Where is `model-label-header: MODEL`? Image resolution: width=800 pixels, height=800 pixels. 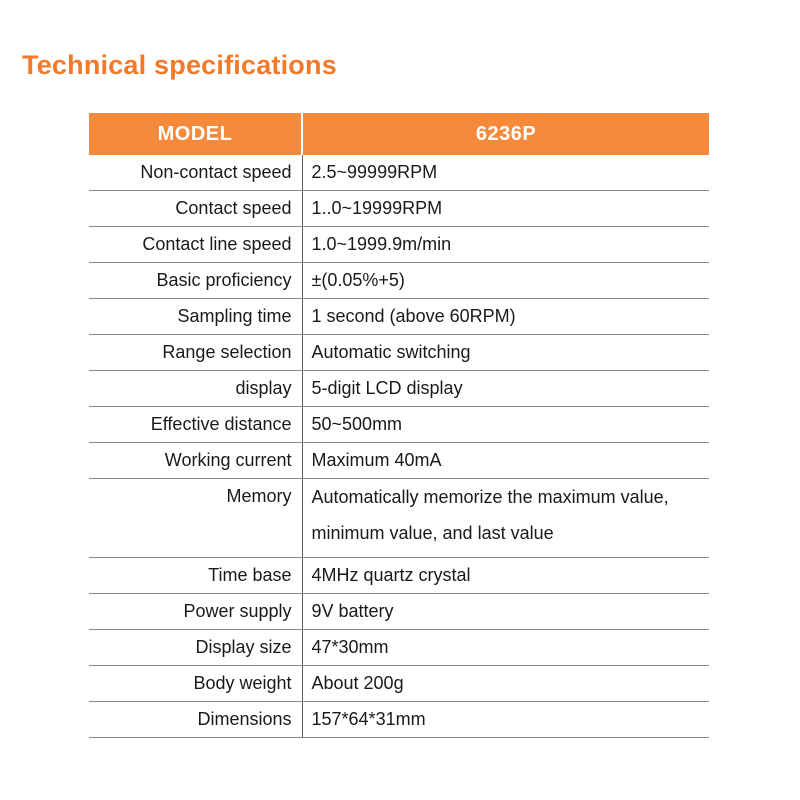
model-label-header: MODEL is located at coordinates (196, 134).